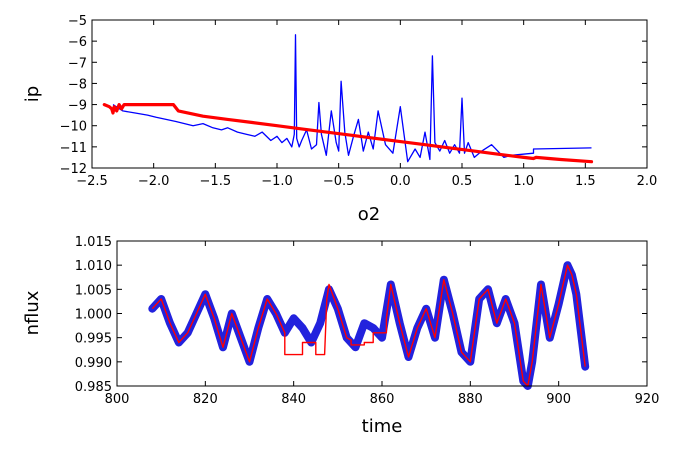 The width and height of the screenshot is (677, 452). I want to click on x-tick-label: −2.5, so click(92, 181).